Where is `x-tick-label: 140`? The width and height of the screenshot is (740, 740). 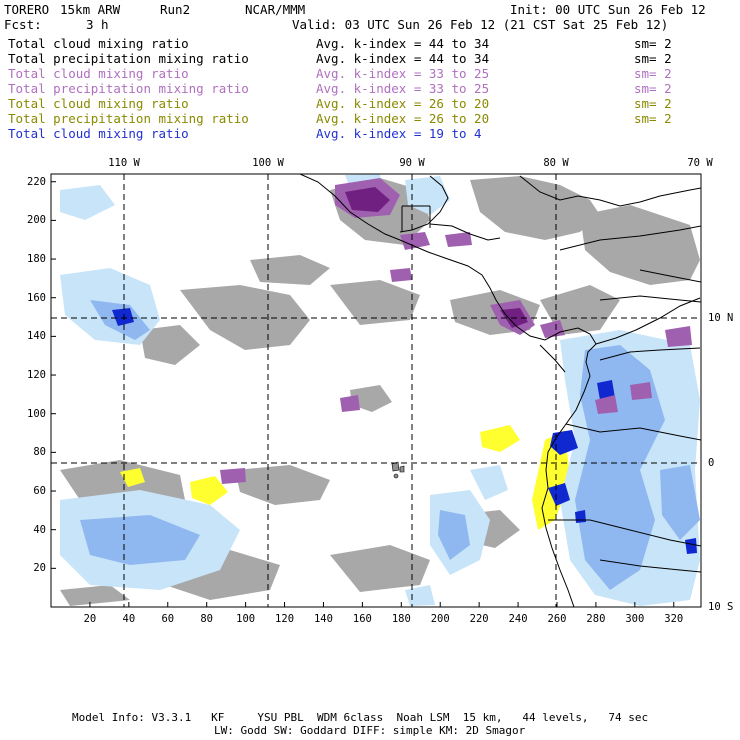
x-tick-label: 140 is located at coordinates (323, 619).